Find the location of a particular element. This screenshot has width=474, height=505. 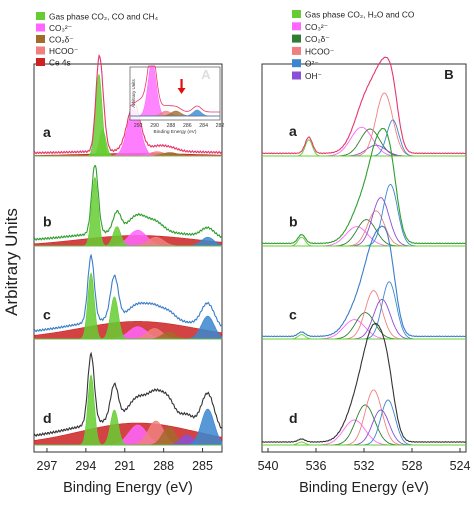

inset-tick-label: 292 is located at coordinates (138, 126).